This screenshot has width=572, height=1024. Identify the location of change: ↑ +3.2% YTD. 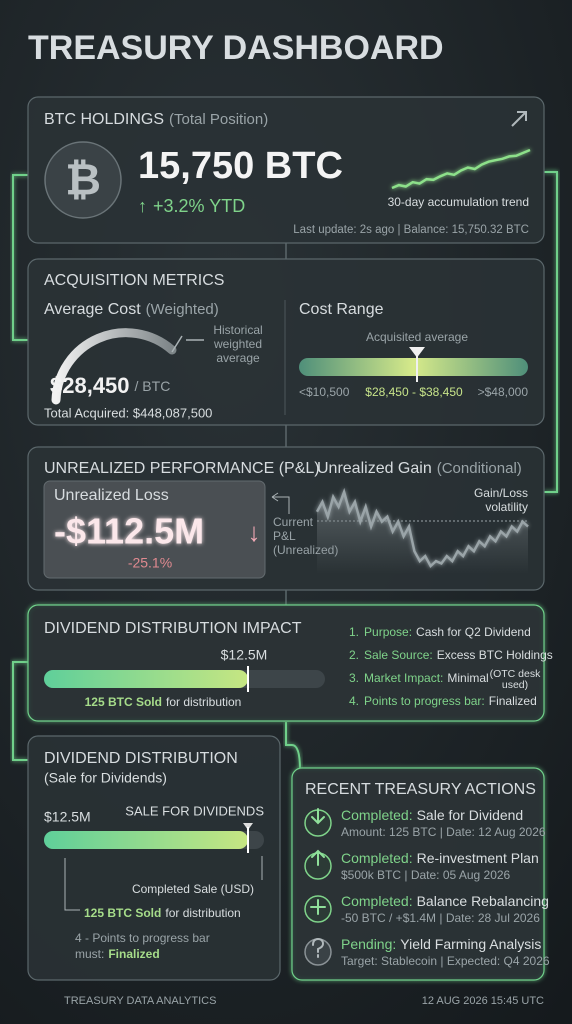
(191, 206).